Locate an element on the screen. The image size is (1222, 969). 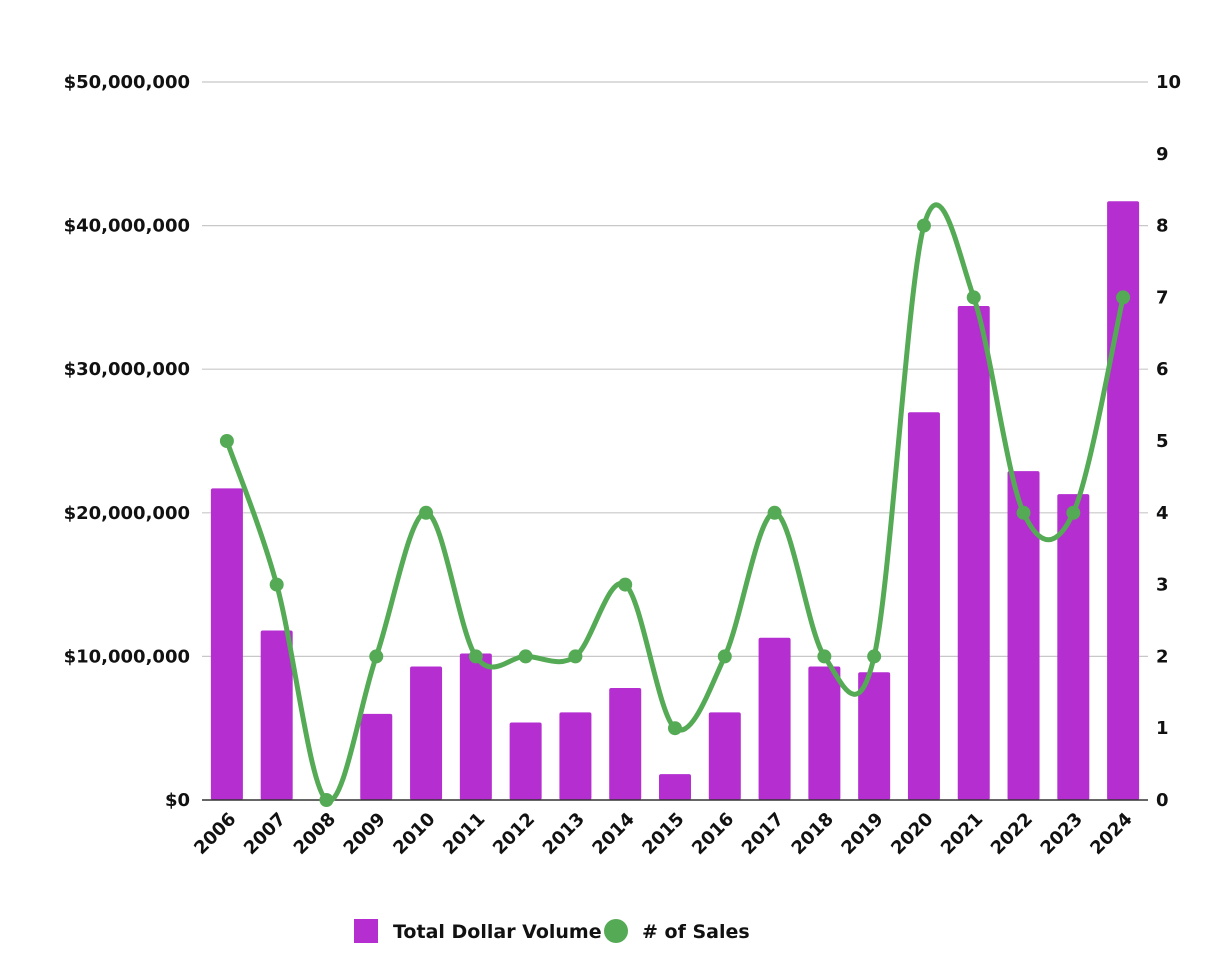
x-tick-label: 2011 is located at coordinates (464, 834).